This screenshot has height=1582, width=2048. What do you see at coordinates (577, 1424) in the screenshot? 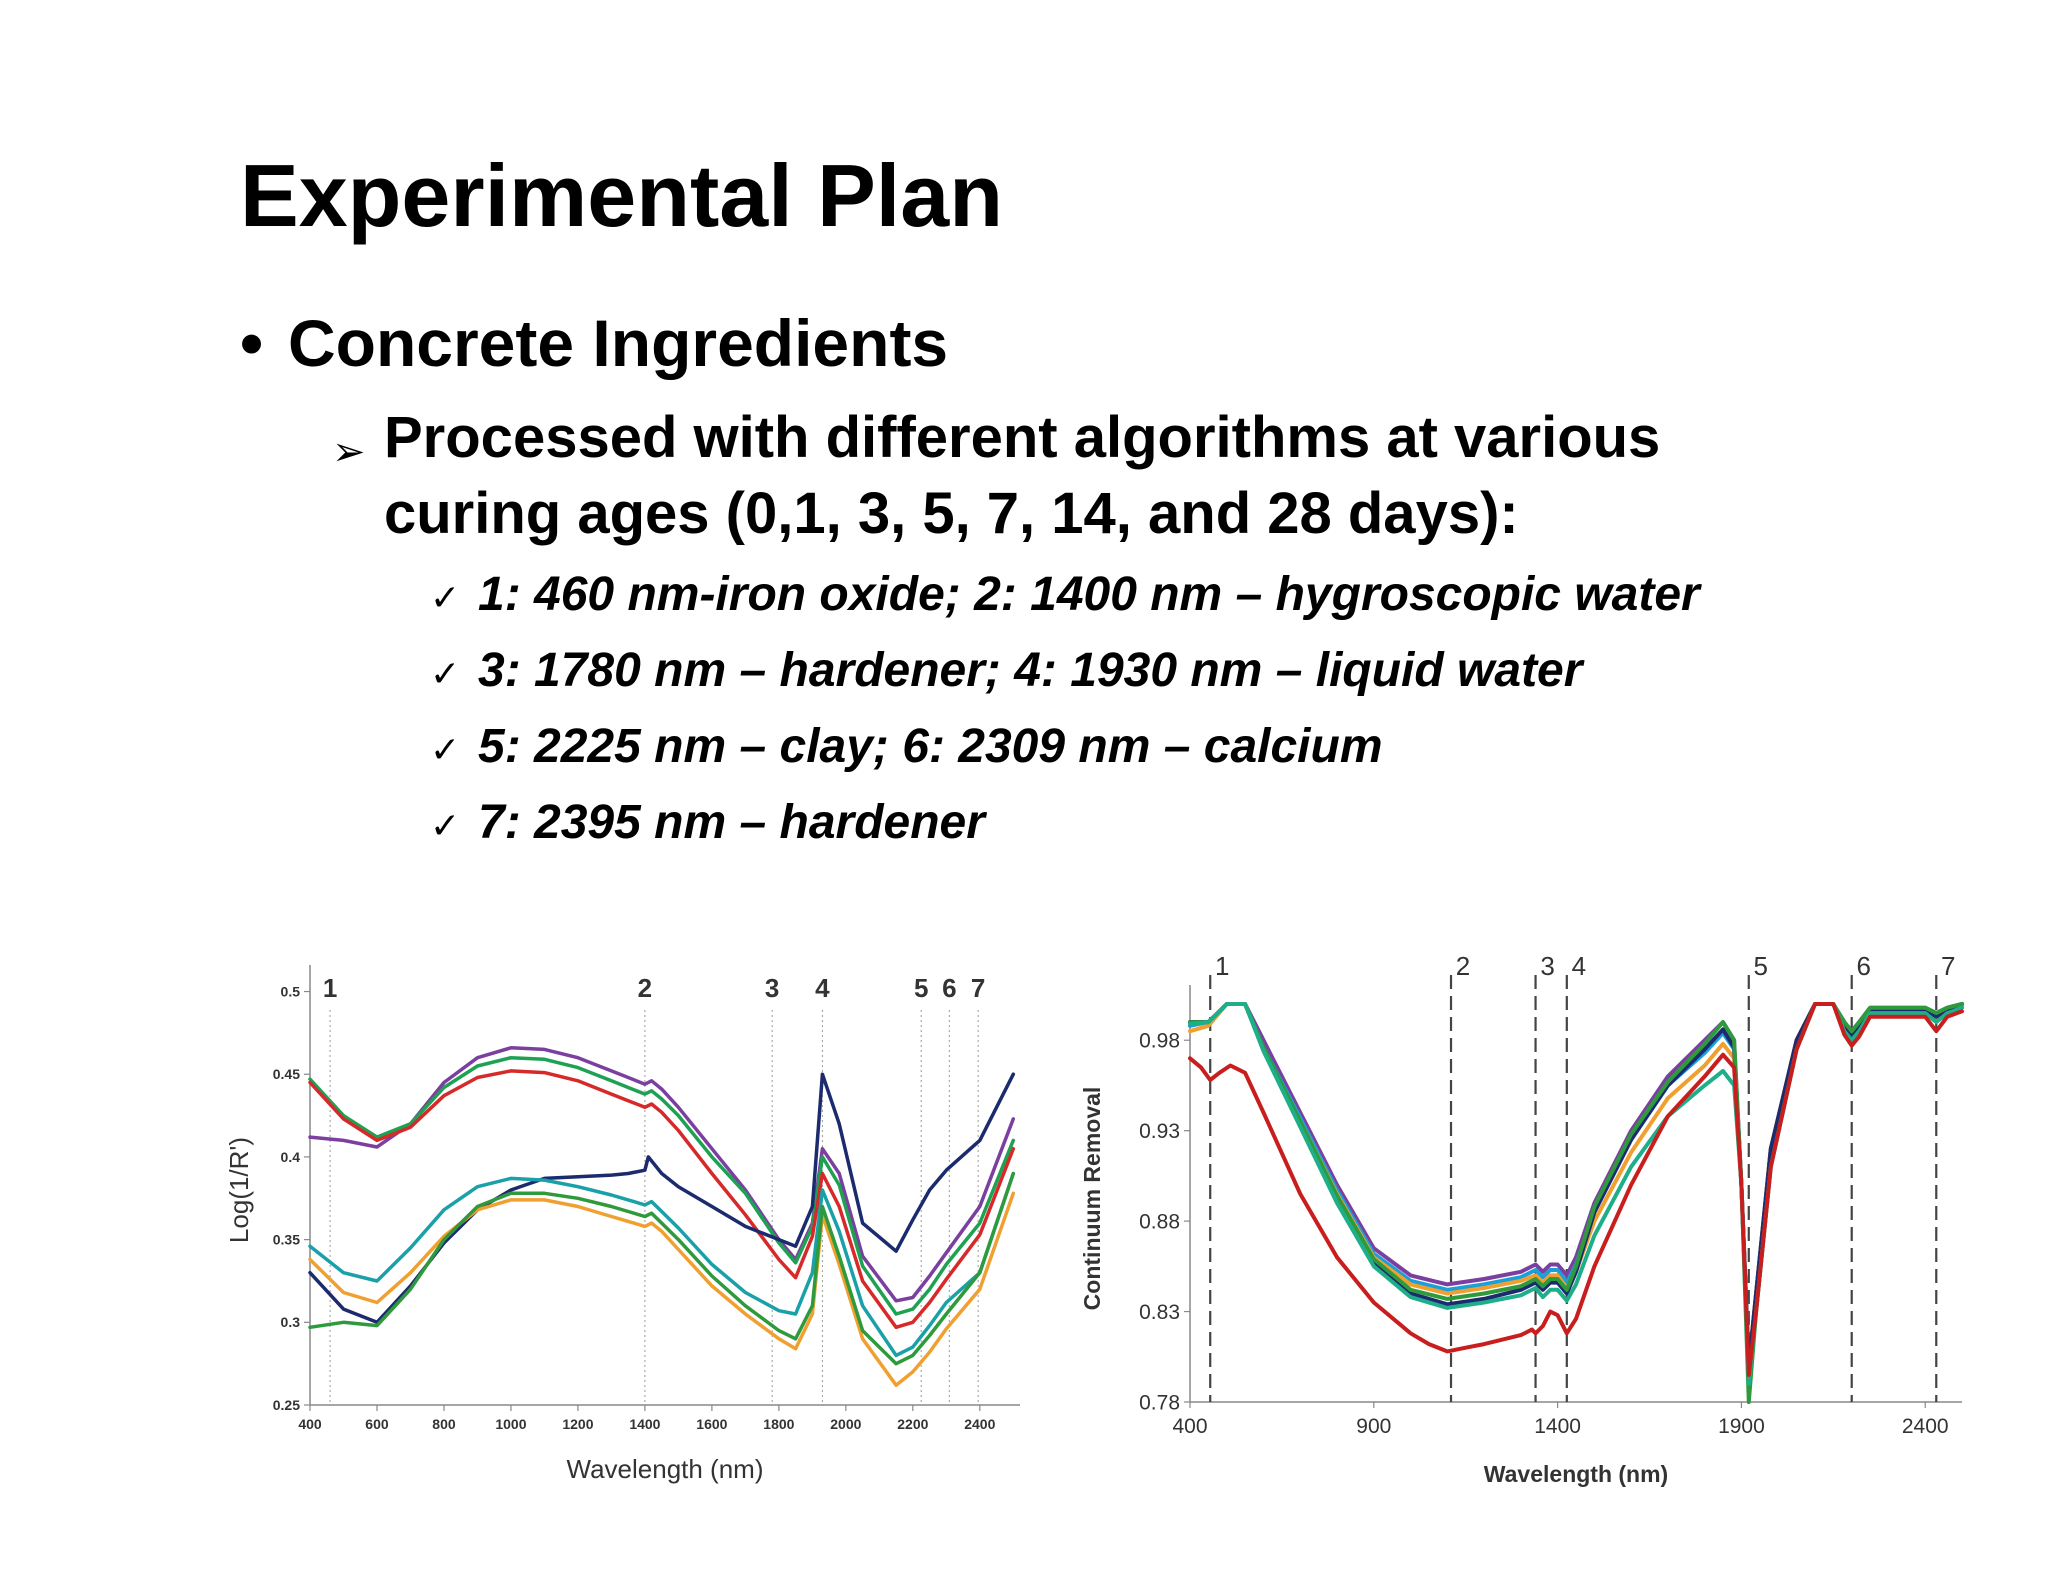
I see `x-tick-label: 1200` at bounding box center [577, 1424].